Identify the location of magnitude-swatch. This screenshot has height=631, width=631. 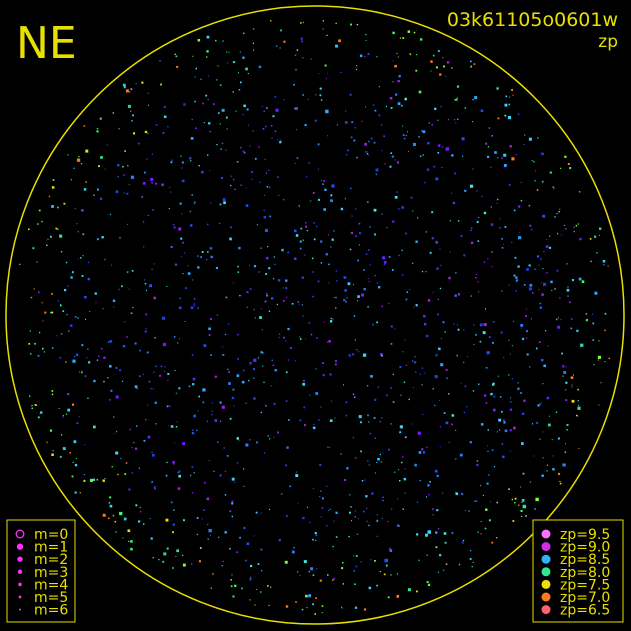
(20, 584).